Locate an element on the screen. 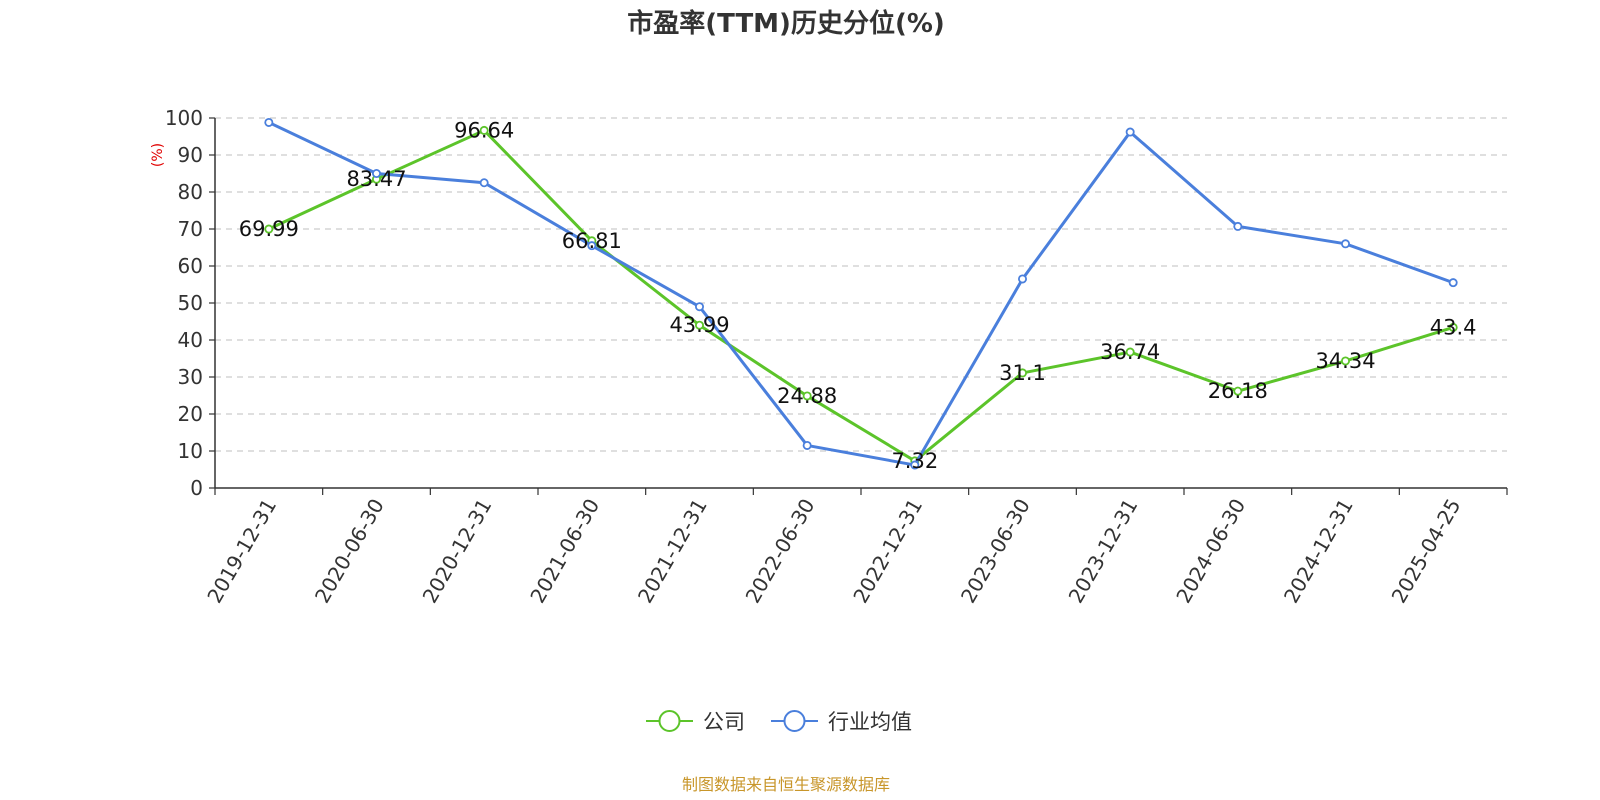 This screenshot has height=800, width=1600. data-label: 43.99 is located at coordinates (699, 325).